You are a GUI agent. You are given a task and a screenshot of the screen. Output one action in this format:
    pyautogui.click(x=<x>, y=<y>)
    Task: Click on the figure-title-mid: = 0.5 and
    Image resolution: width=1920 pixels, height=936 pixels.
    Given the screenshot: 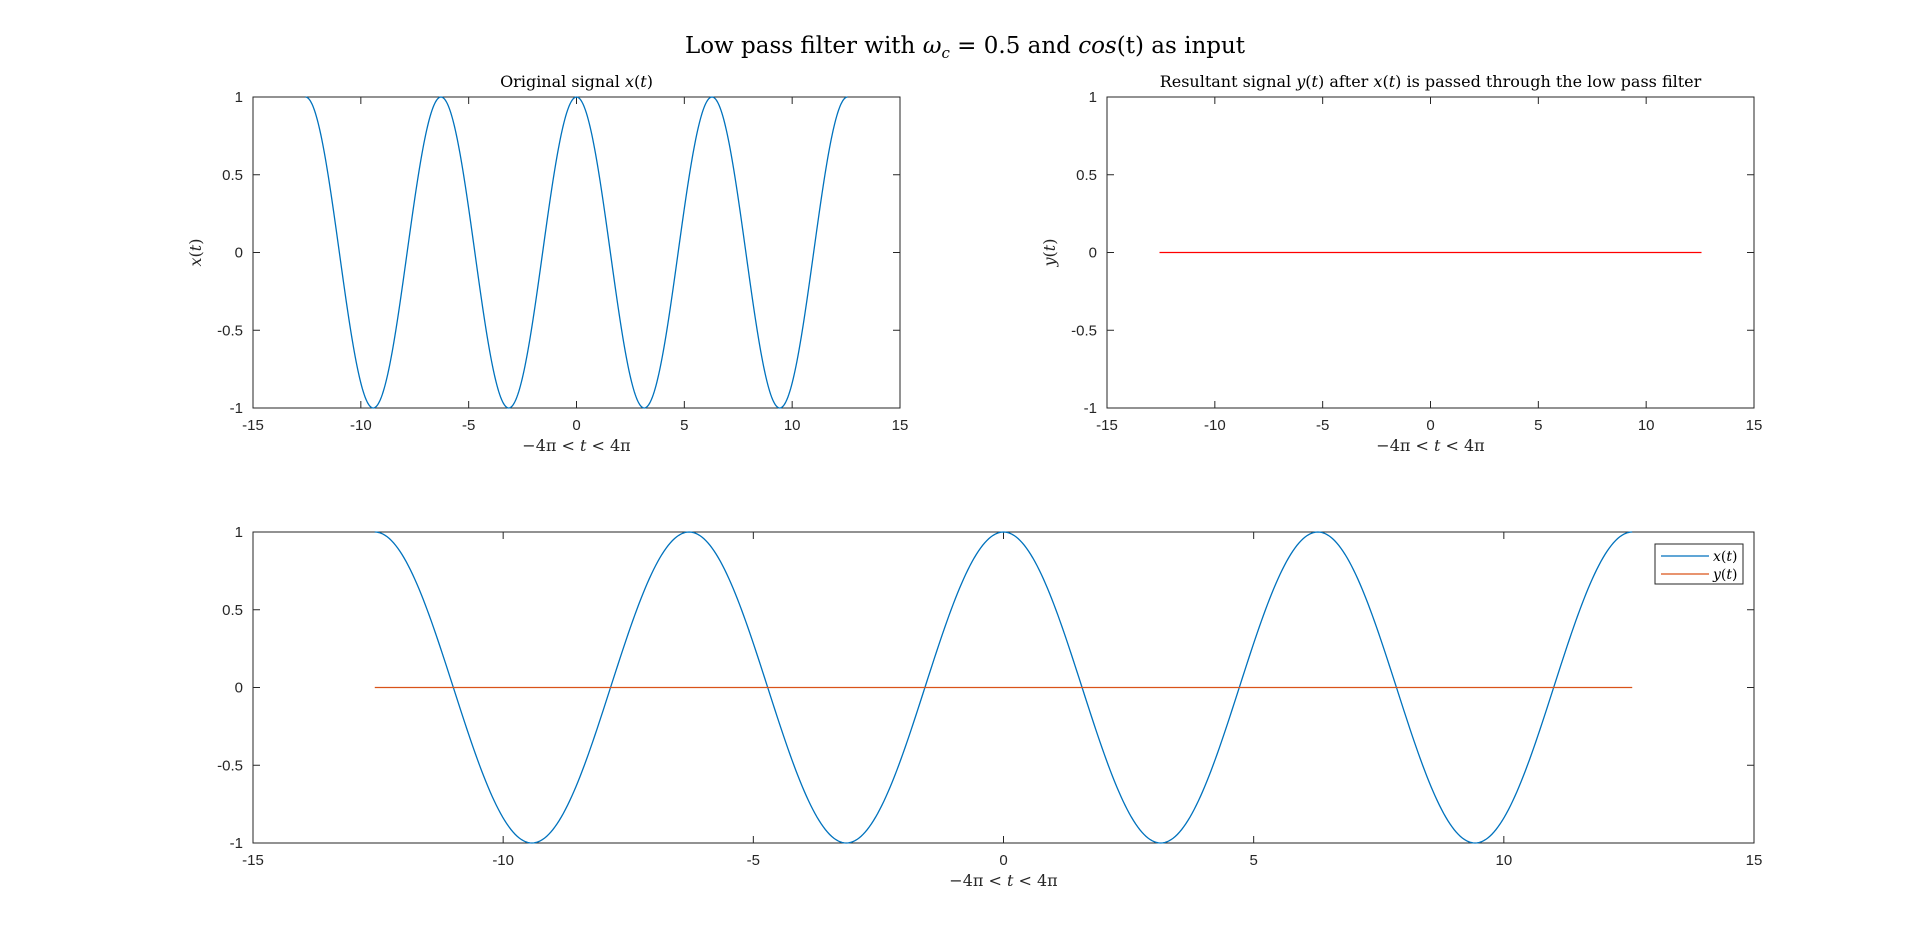 What is the action you would take?
    pyautogui.click(x=1014, y=46)
    